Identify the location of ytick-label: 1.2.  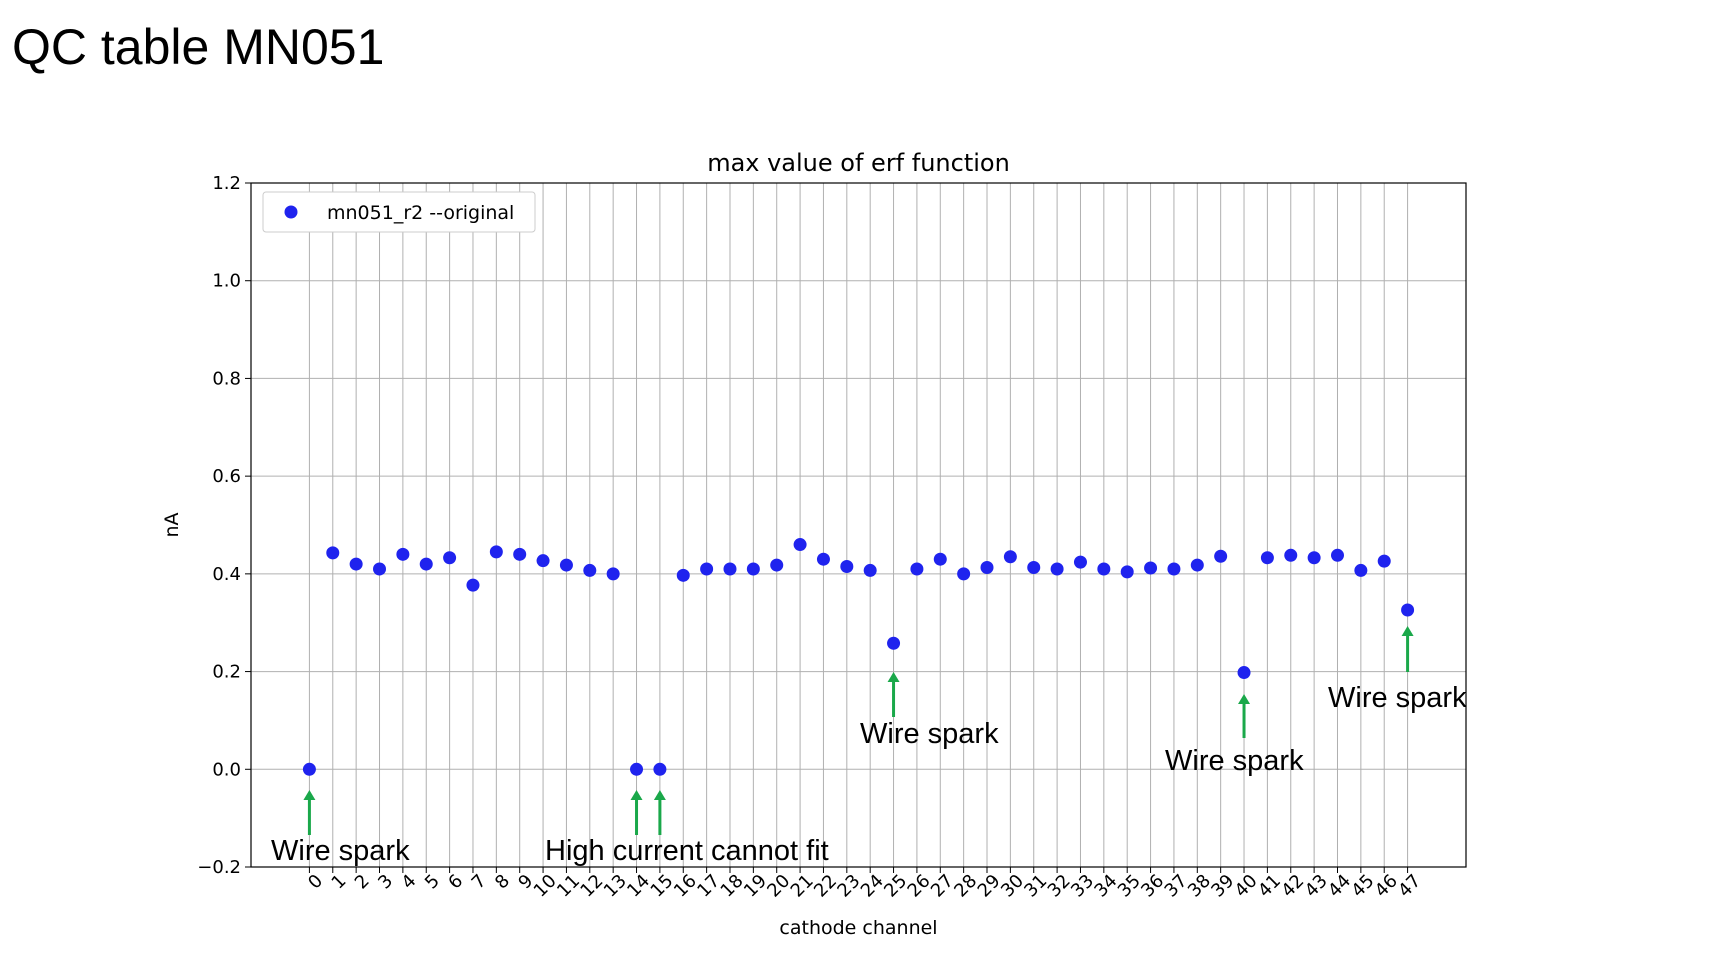
(226, 183).